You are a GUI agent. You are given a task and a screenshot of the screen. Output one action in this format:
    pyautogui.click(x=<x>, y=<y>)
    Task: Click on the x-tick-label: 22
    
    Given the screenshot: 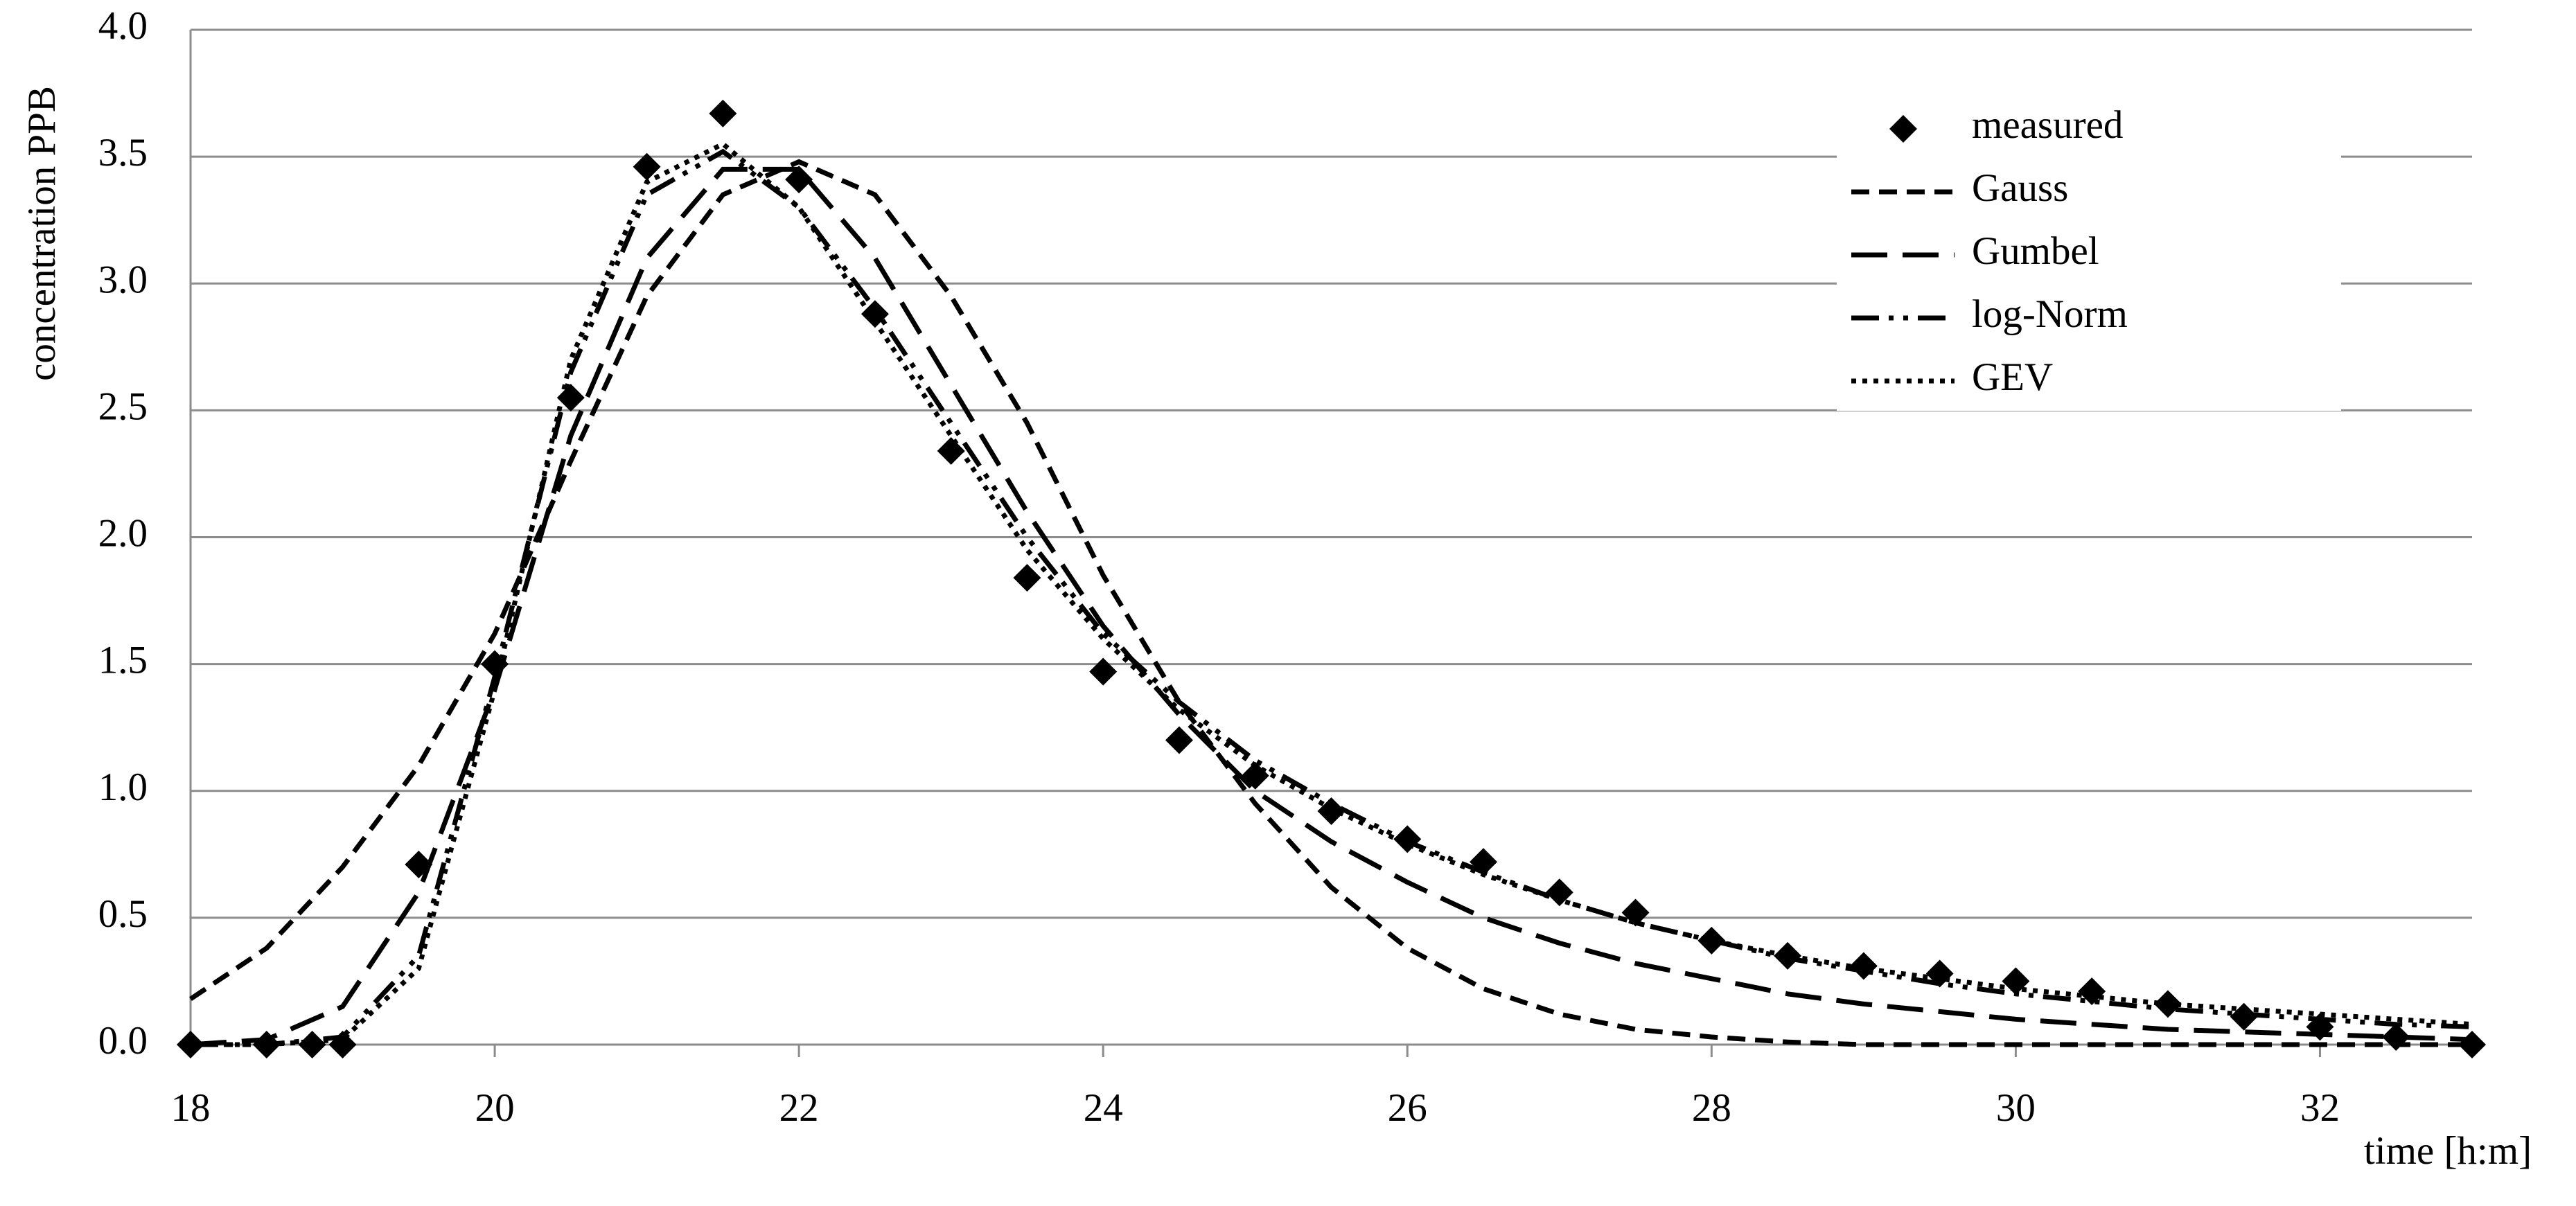 What is the action you would take?
    pyautogui.click(x=799, y=1108)
    